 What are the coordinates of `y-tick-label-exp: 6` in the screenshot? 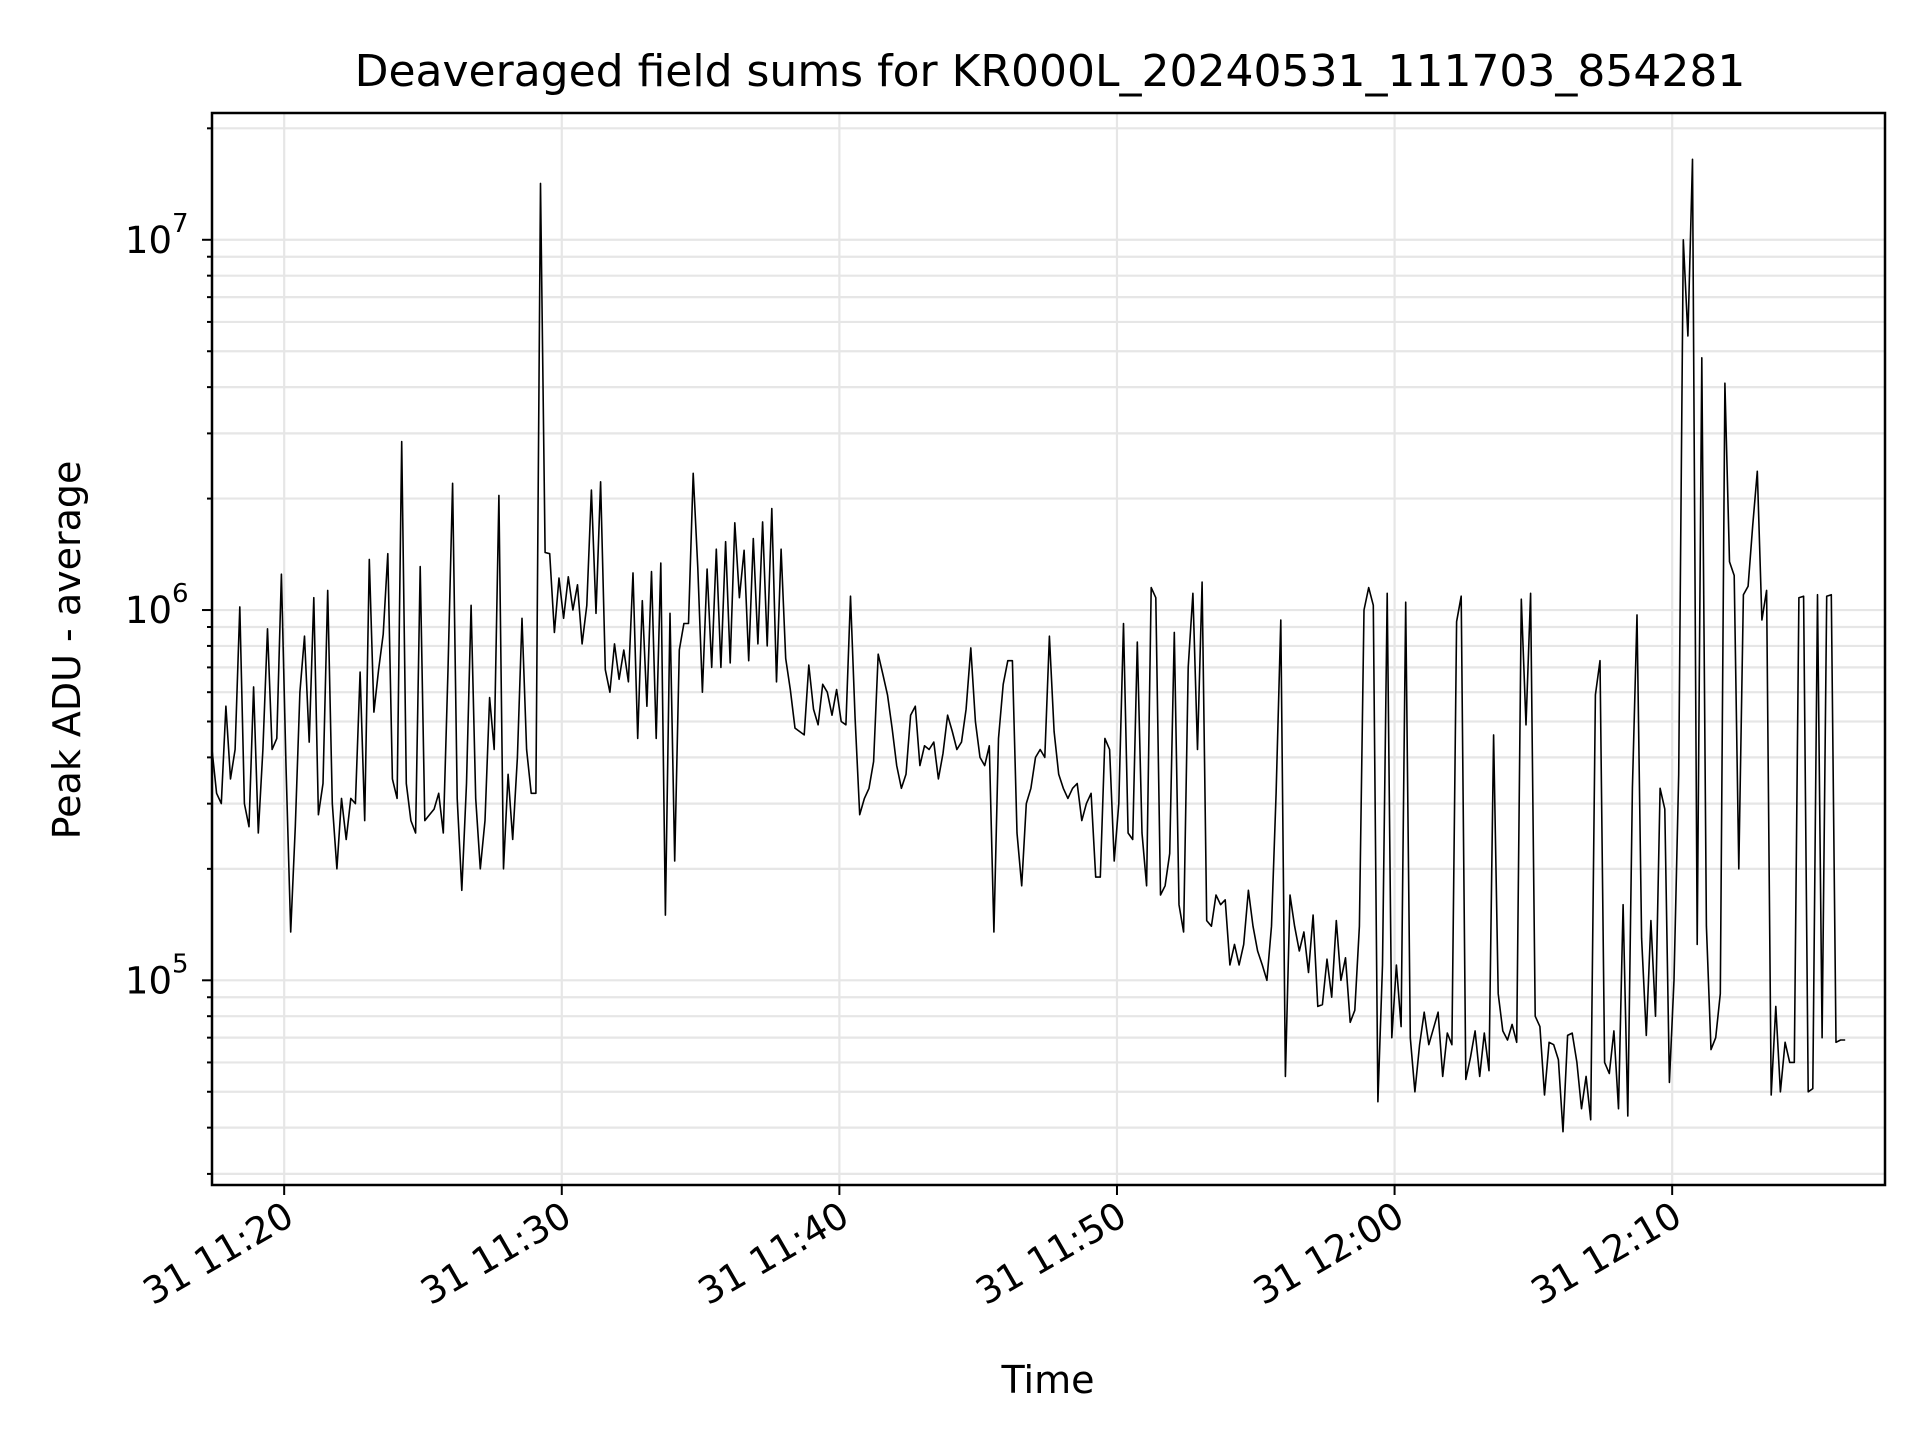 It's located at (180, 594).